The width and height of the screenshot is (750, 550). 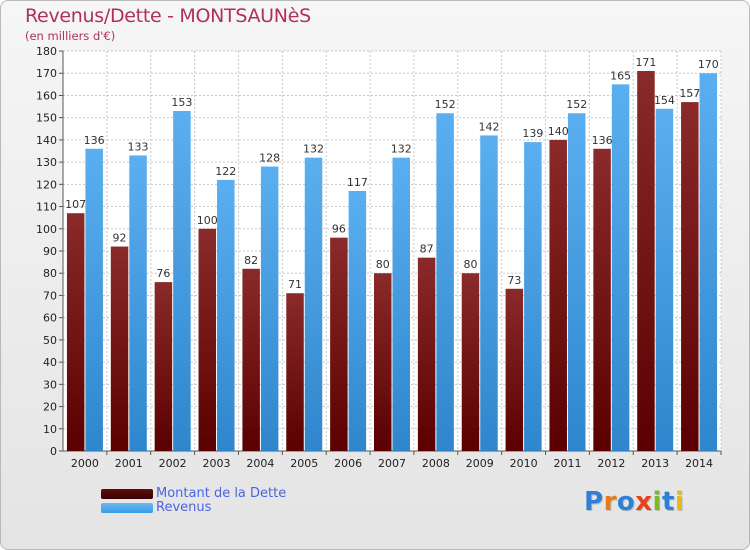 I want to click on legend-label-debt: Montant de la Dette, so click(x=221, y=493).